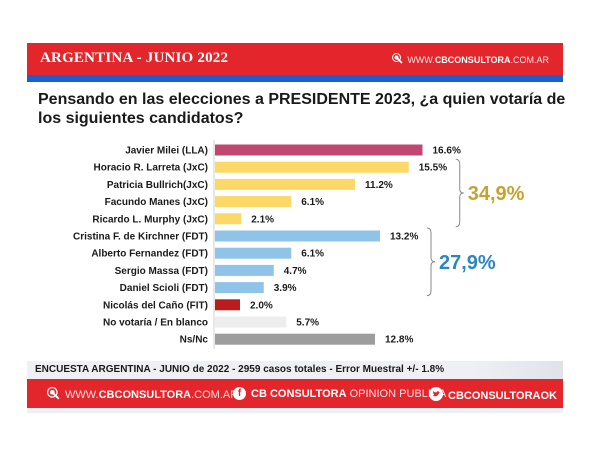  What do you see at coordinates (134, 58) in the screenshot?
I see `header-title: ARGENTINA - JUNIO 2022` at bounding box center [134, 58].